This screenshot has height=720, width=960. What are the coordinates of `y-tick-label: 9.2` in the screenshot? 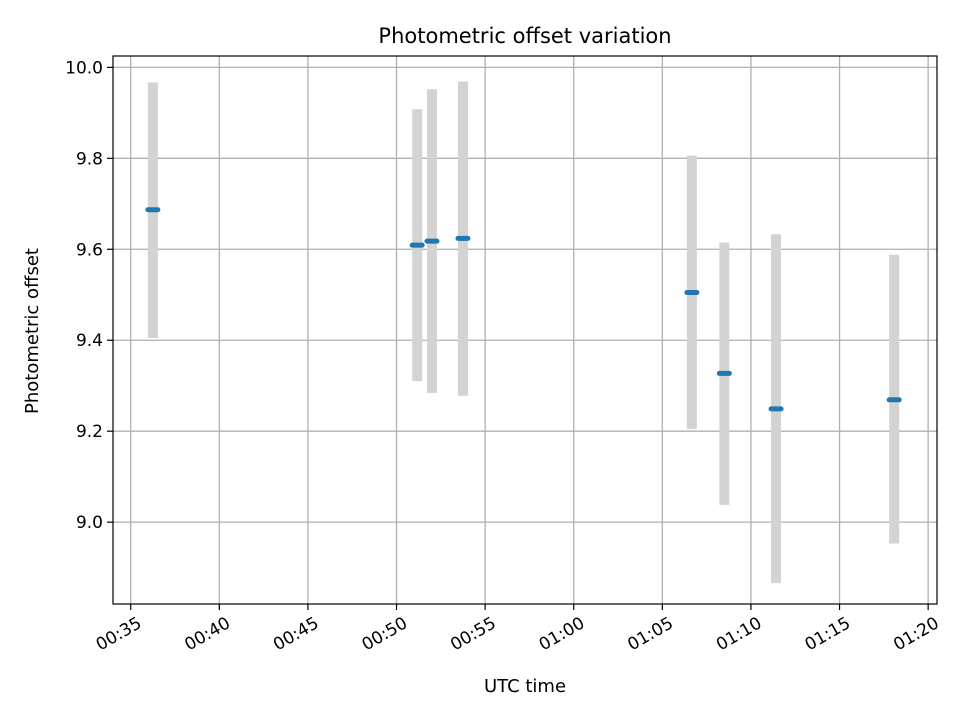 It's located at (89, 432).